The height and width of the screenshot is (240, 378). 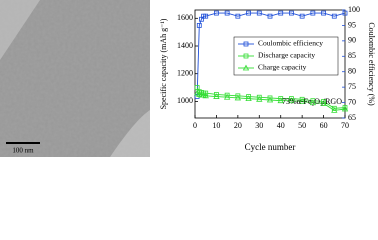 I want to click on y2-tick-label: 95, so click(x=352, y=24).